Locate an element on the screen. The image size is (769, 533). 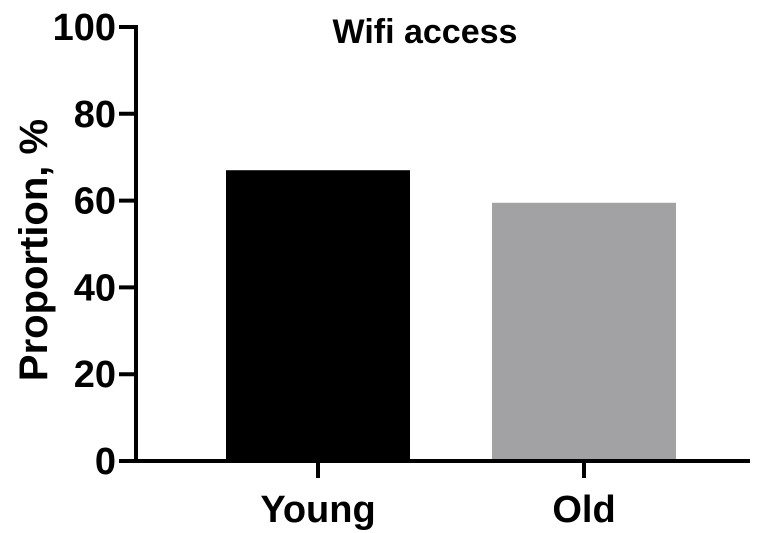
bar-young is located at coordinates (318, 315).